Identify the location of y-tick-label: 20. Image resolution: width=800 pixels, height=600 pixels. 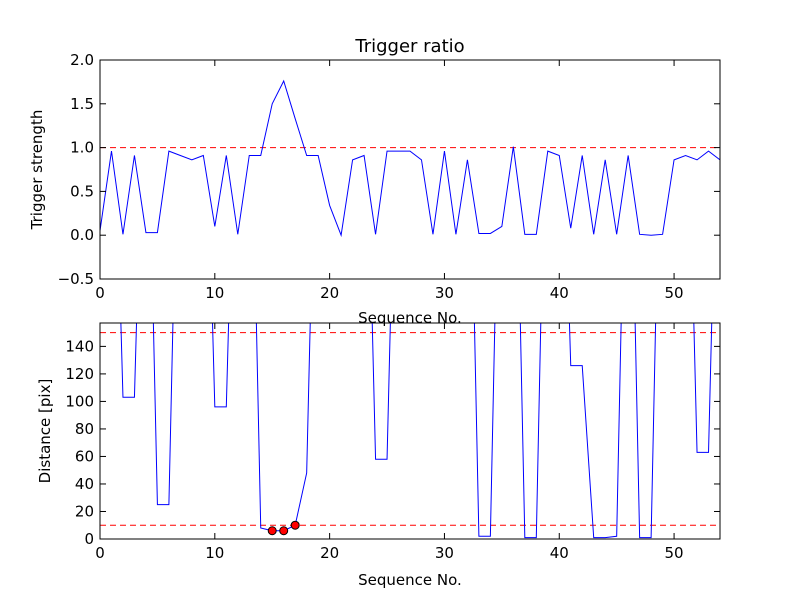
(84, 511).